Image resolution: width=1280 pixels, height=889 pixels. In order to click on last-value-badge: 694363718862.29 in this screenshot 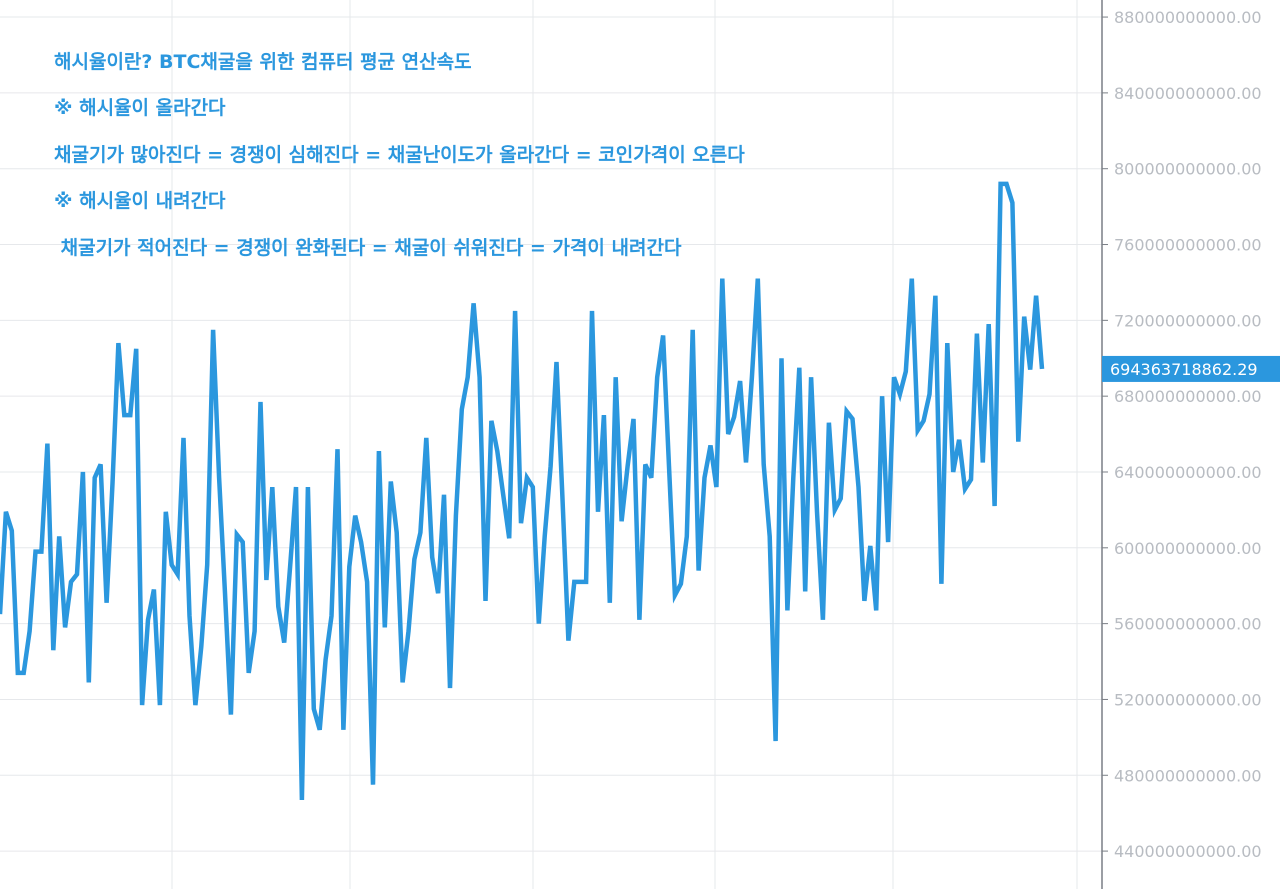, I will do `click(1191, 368)`.